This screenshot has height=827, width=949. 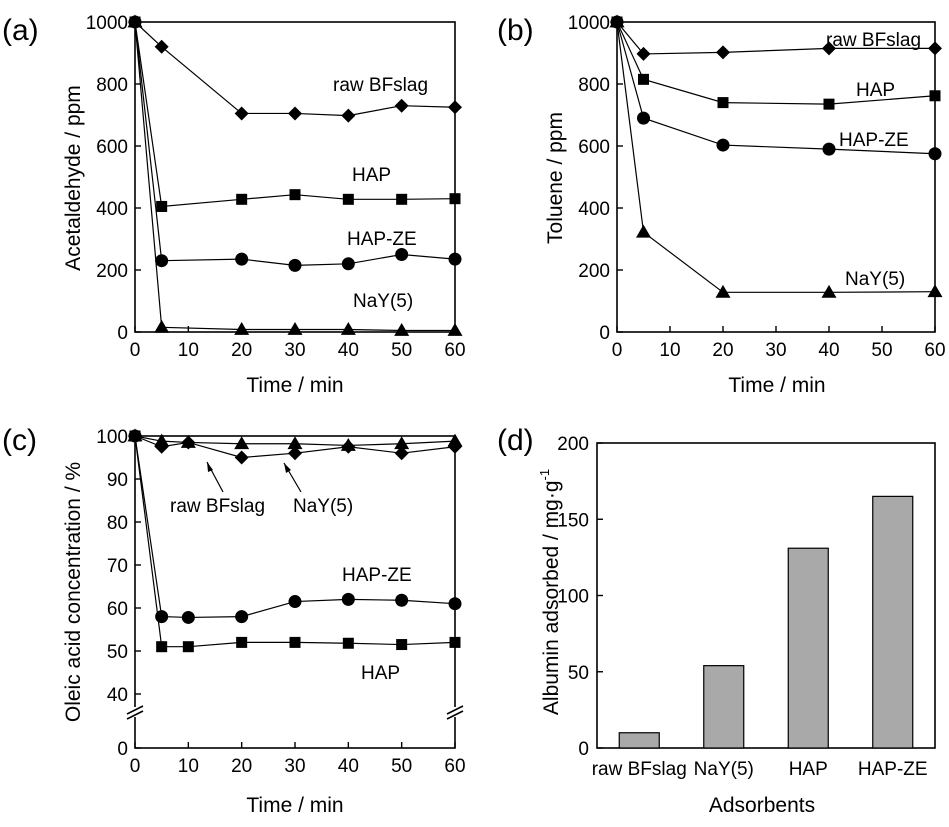 I want to click on x-axis-label: Adsorbents, so click(x=762, y=805).